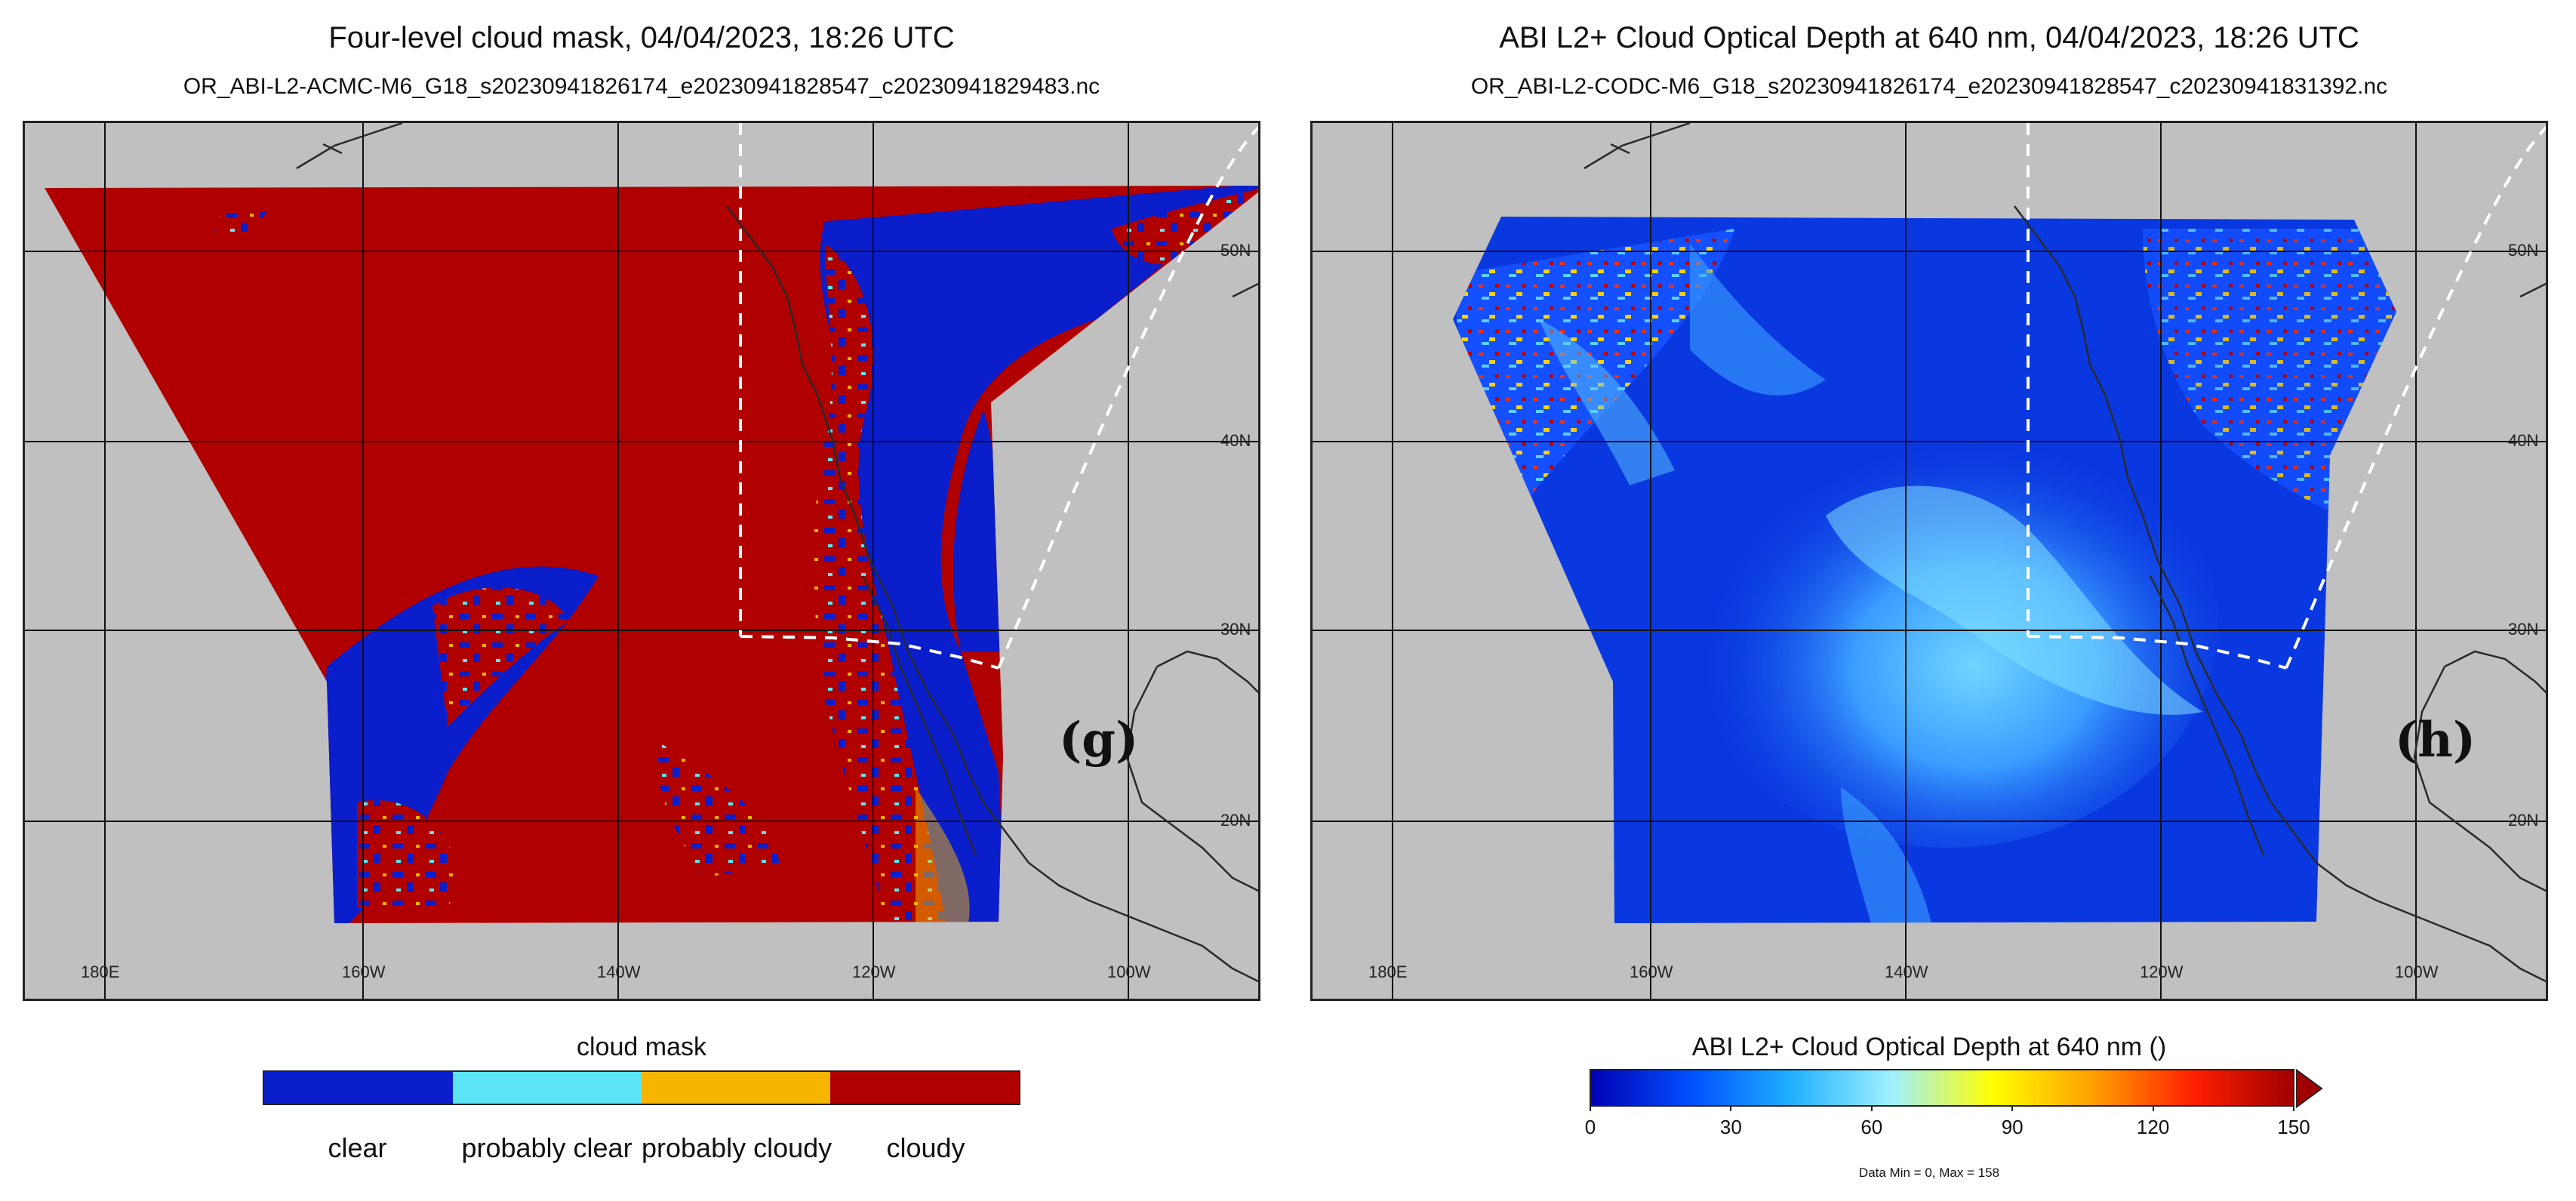 The height and width of the screenshot is (1201, 2576). I want to click on colorbar-tick-label: 90, so click(2012, 1127).